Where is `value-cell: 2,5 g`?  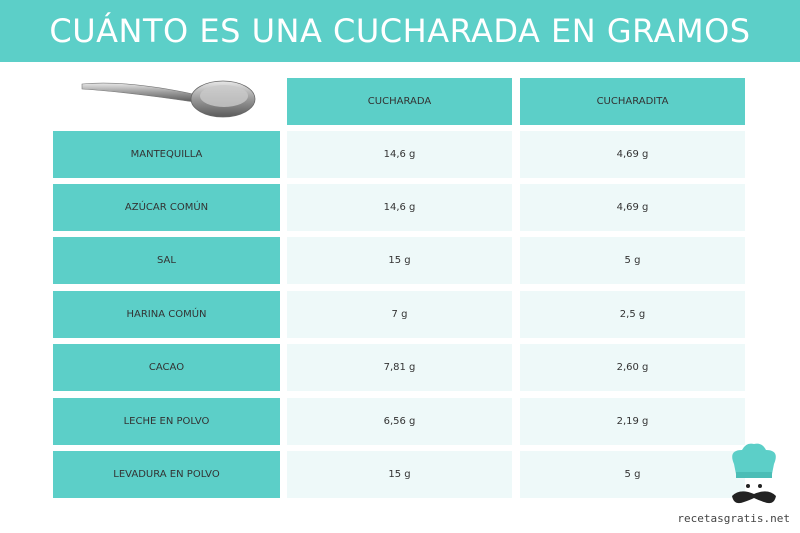 value-cell: 2,5 g is located at coordinates (632, 314).